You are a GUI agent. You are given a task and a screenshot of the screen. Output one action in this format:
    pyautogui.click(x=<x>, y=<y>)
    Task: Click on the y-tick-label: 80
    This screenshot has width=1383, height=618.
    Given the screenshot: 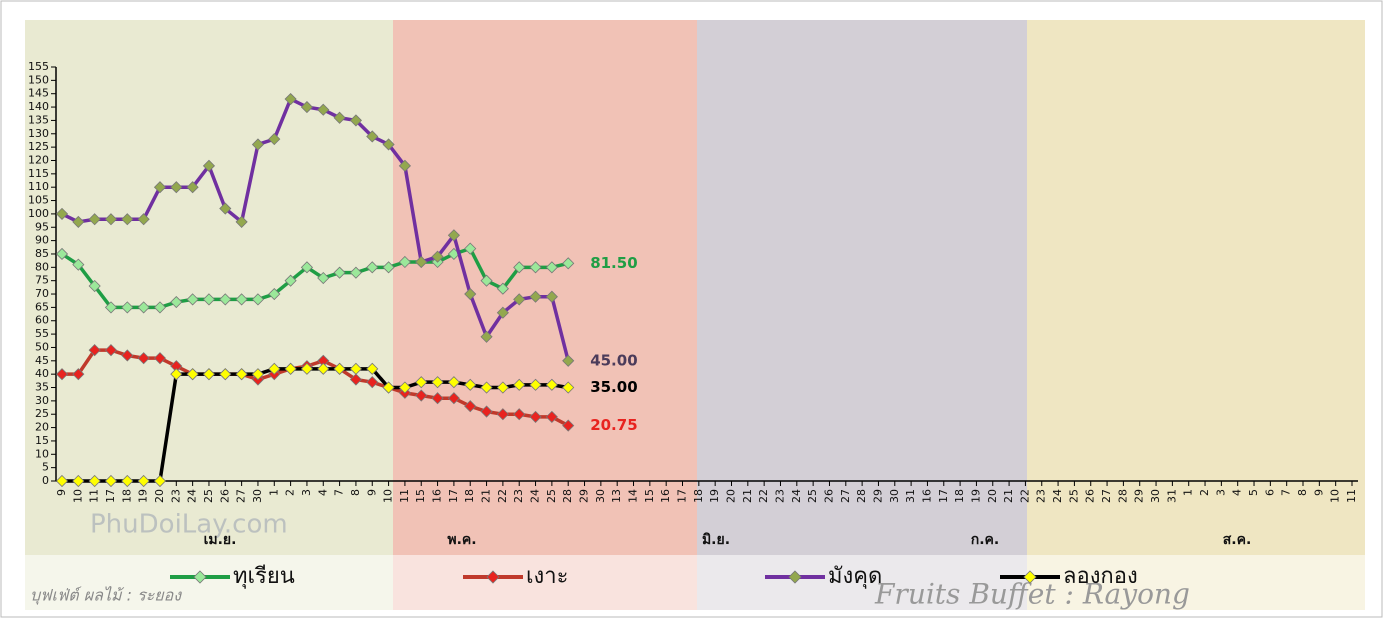 What is the action you would take?
    pyautogui.click(x=42, y=266)
    